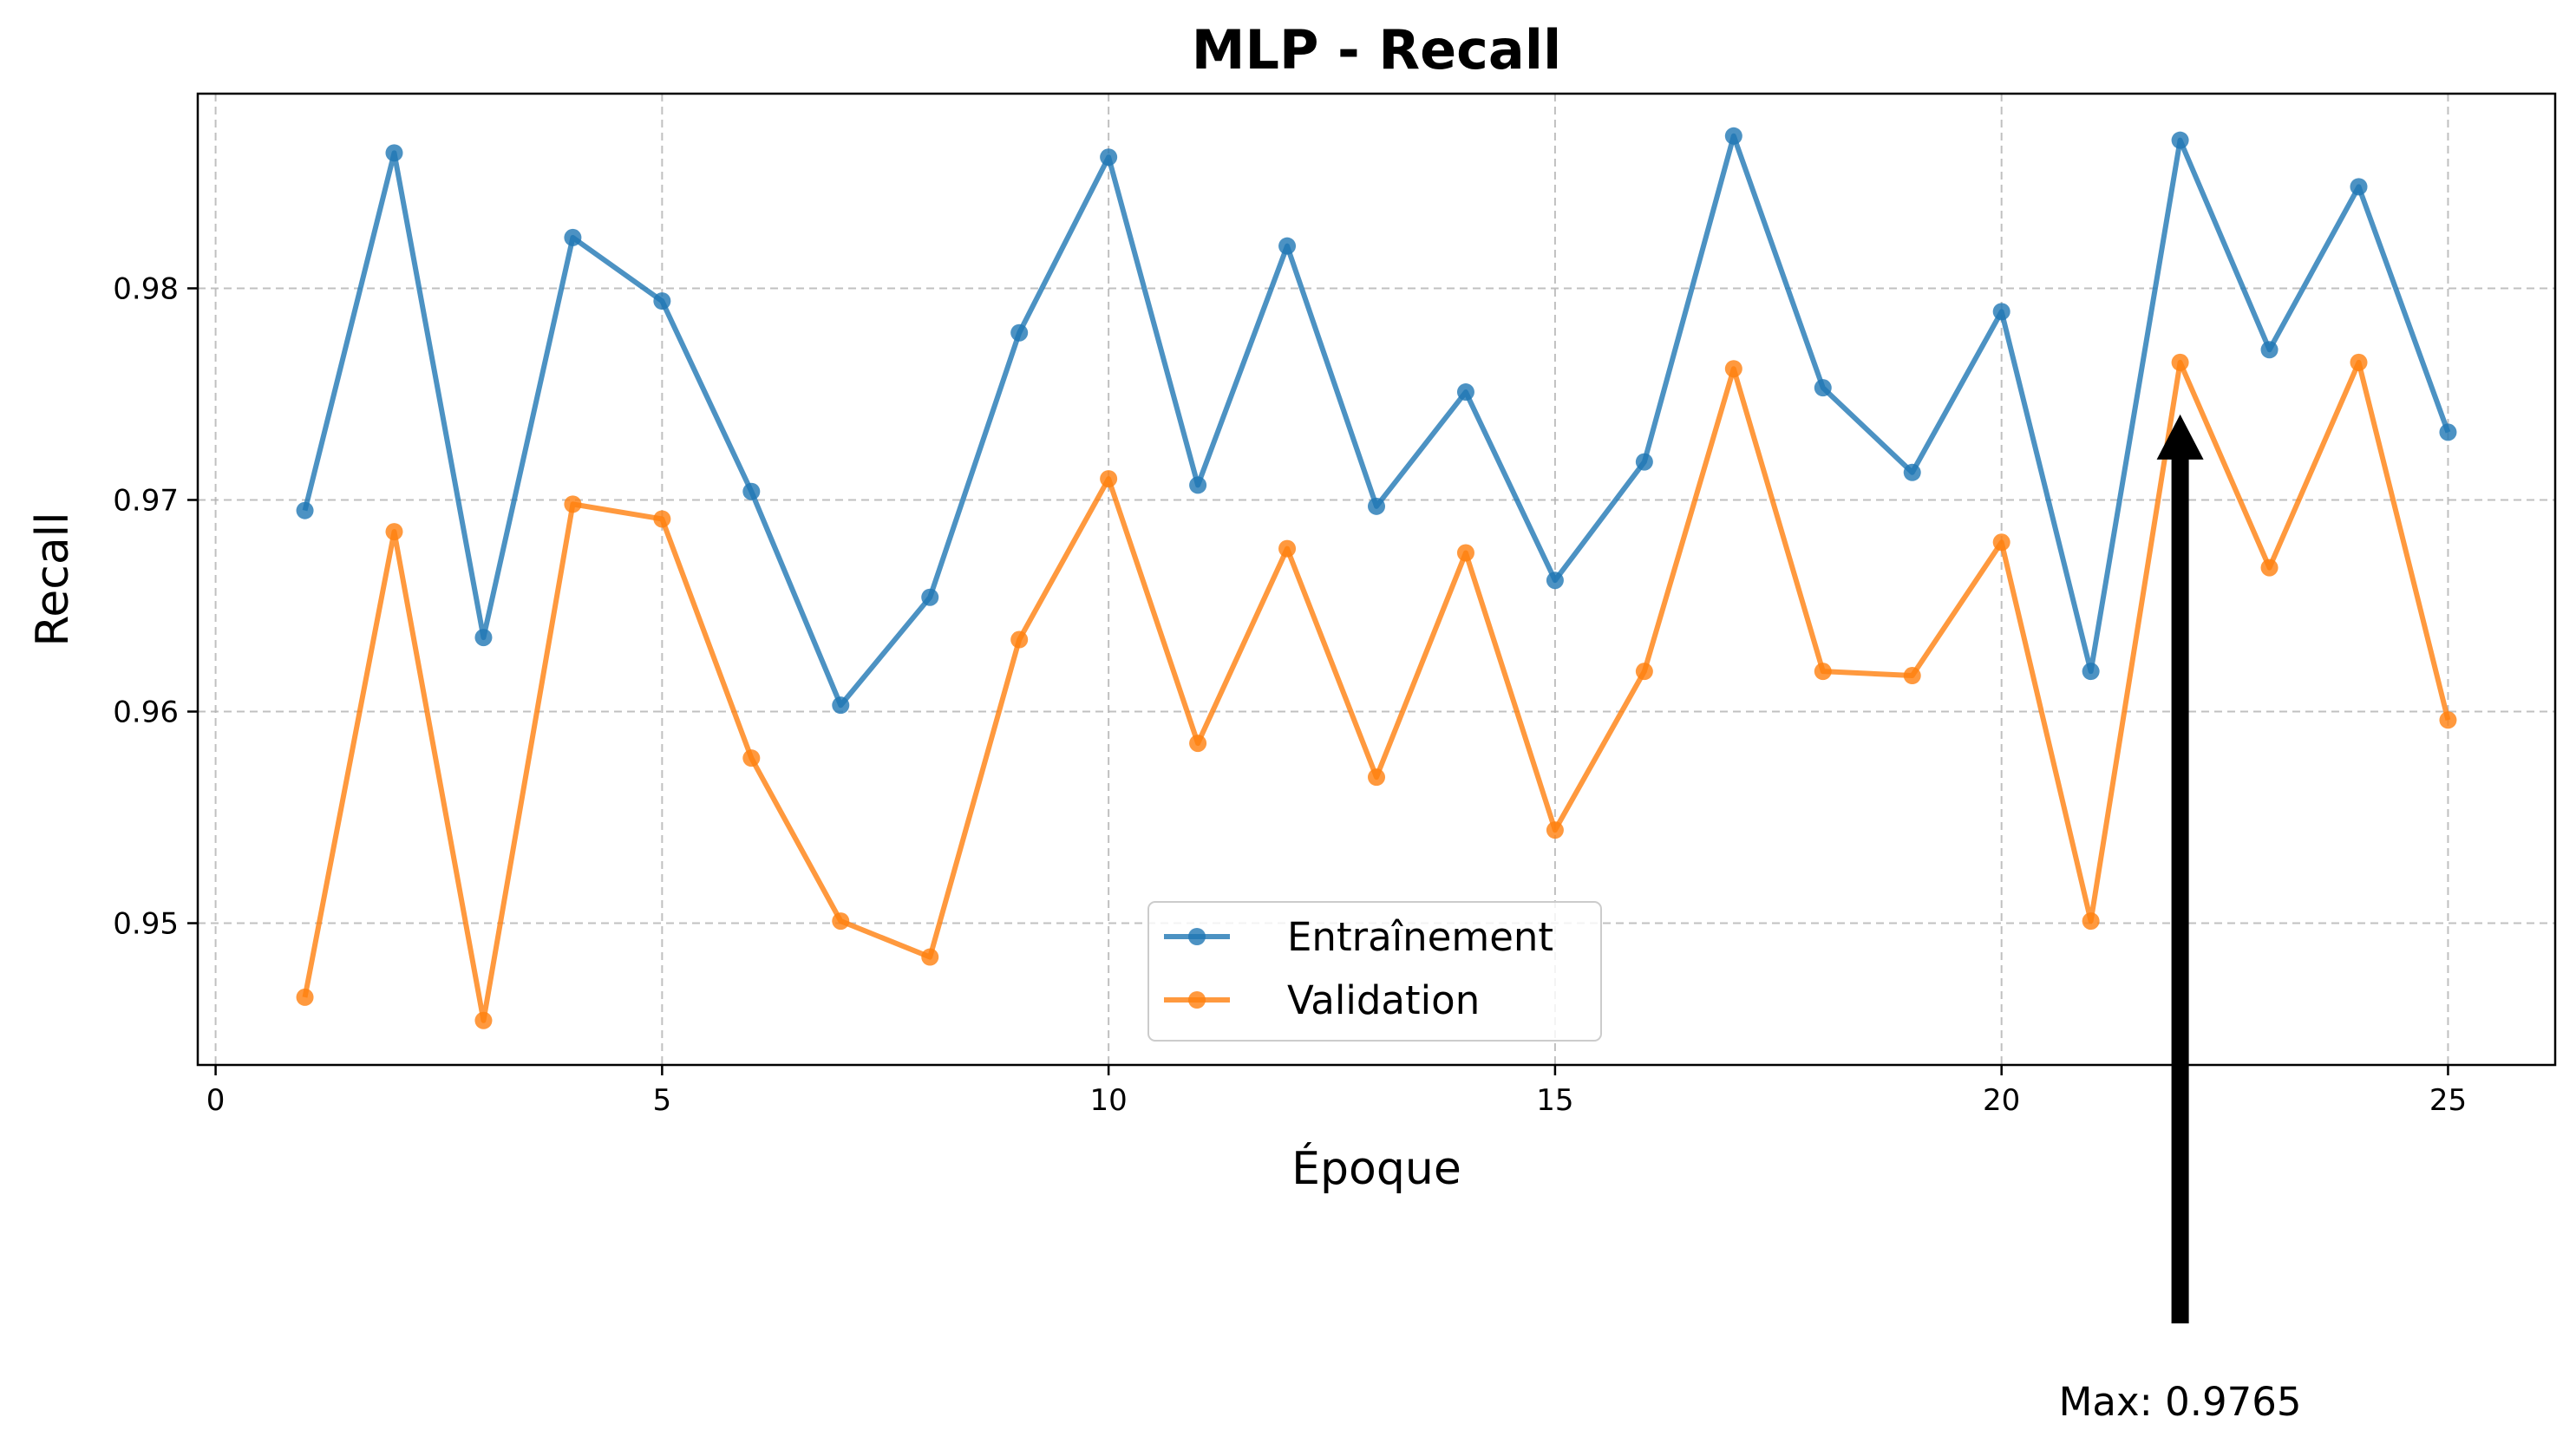 This screenshot has width=2576, height=1450. I want to click on y-tick-label: 0.98, so click(146, 288).